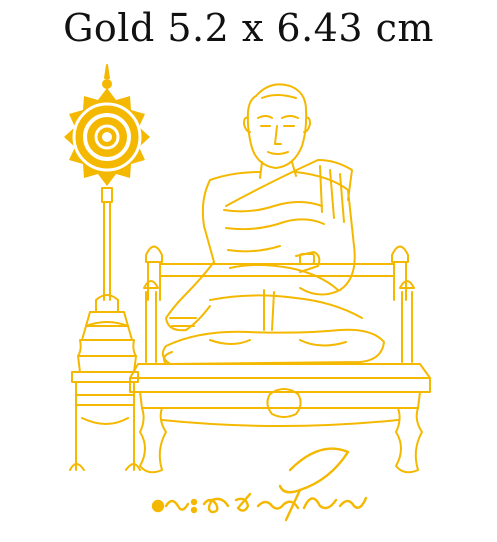 Image resolution: width=497 pixels, height=542 pixels. Describe the element at coordinates (107, 125) in the screenshot. I see `sun-emblem-icon` at that location.